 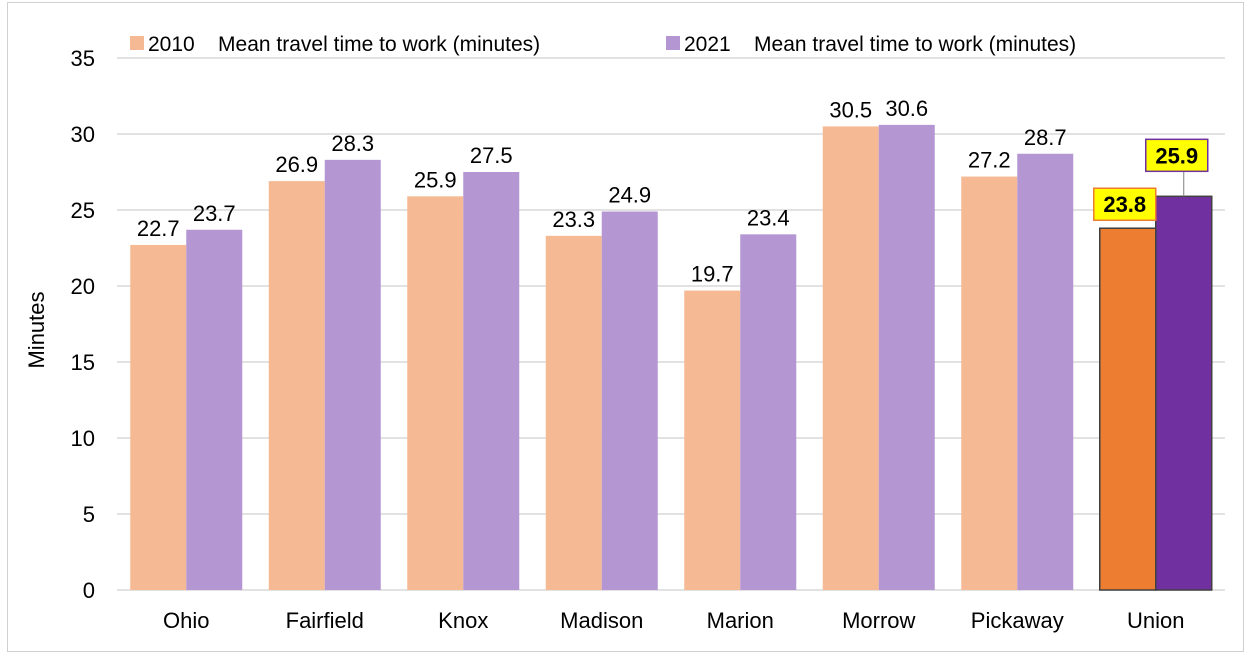 I want to click on data-label-highlight: 25.9, so click(x=1176, y=155).